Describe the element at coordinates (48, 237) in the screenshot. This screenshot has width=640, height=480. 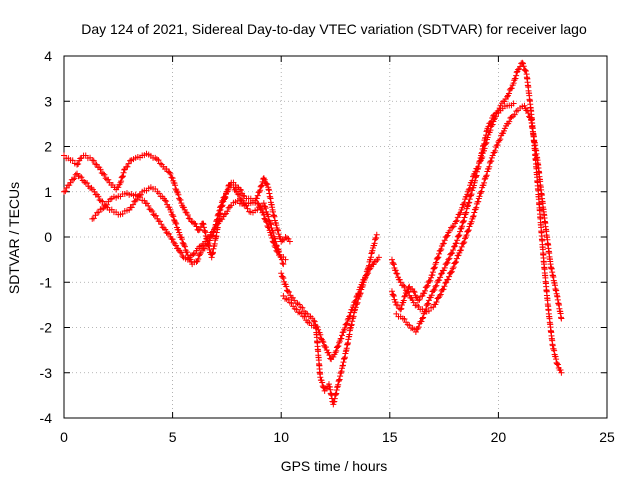
I see `y-tick-label: 0` at that location.